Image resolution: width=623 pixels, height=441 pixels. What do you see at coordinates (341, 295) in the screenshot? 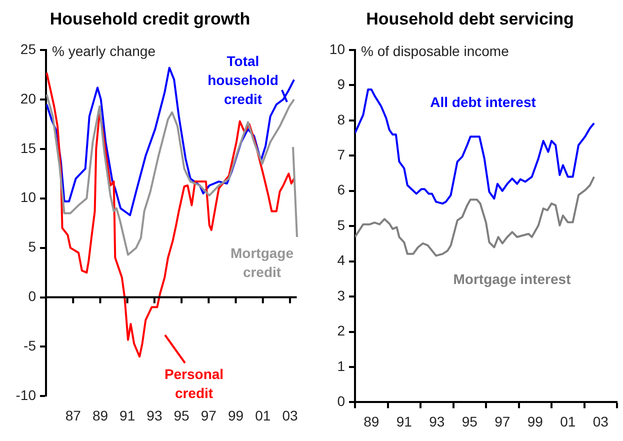
I see `y-tick-label: 3` at bounding box center [341, 295].